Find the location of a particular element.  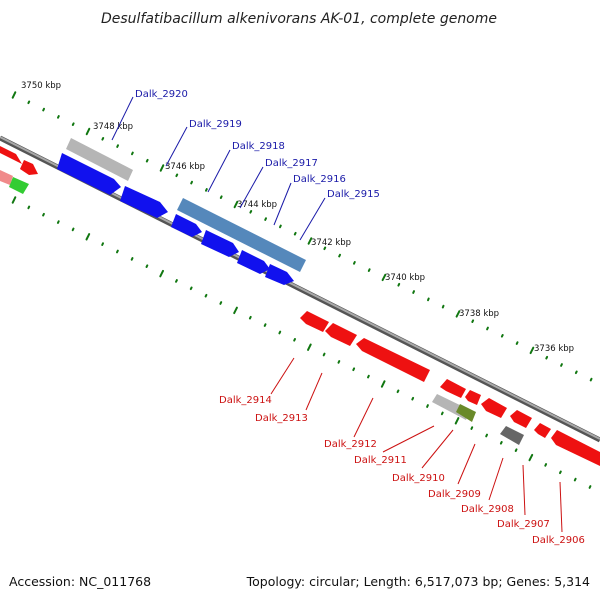

gene-dark-reverse is located at coordinates (512, 435).